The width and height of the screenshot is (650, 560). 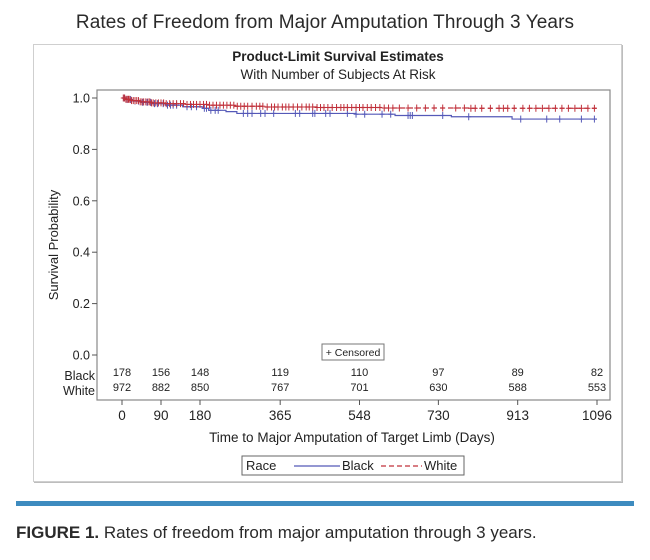 I want to click on x-tick-label: 1096, so click(x=597, y=415).